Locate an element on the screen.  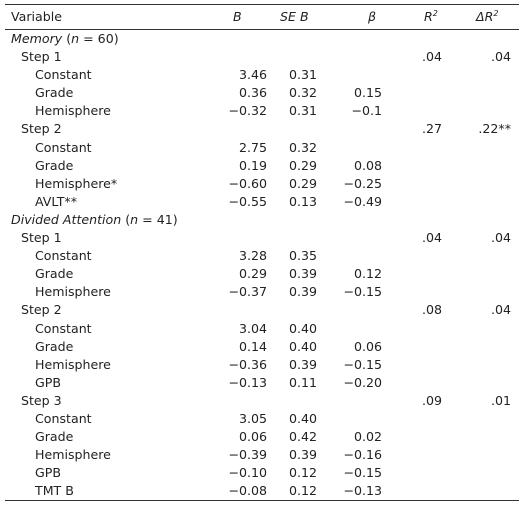
header-se-b: SE B is located at coordinates (294, 16).